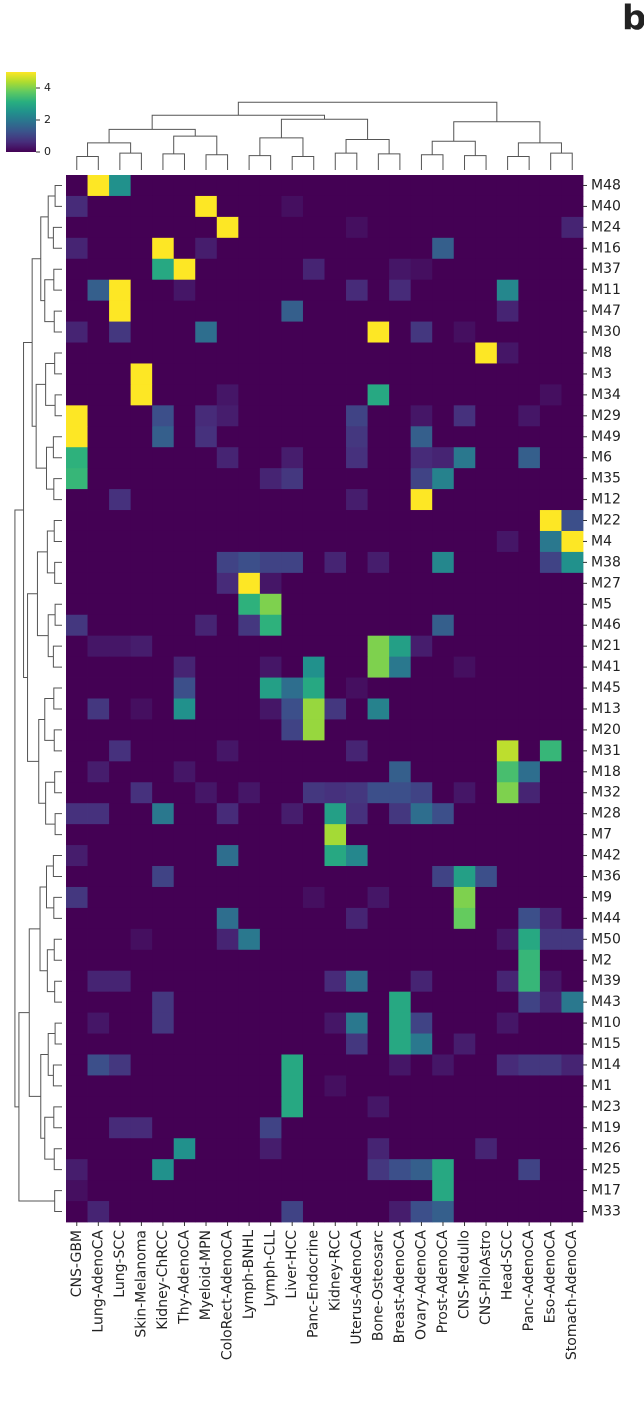  Describe the element at coordinates (606, 688) in the screenshot. I see `row-label: M45` at that location.